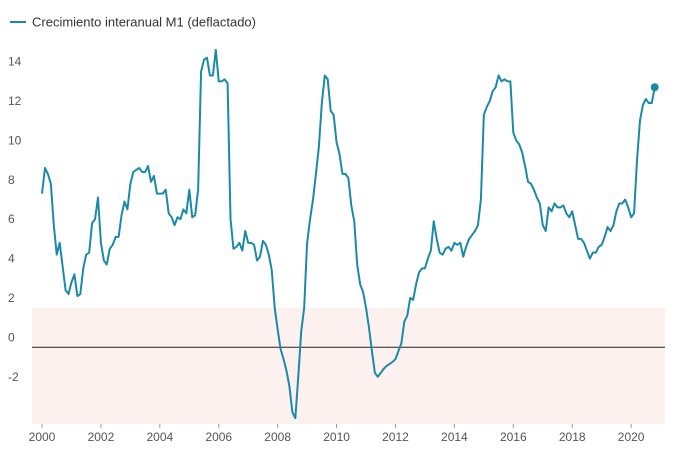 Image resolution: width=680 pixels, height=461 pixels. Describe the element at coordinates (277, 437) in the screenshot. I see `x-tick-label: 2008` at that location.